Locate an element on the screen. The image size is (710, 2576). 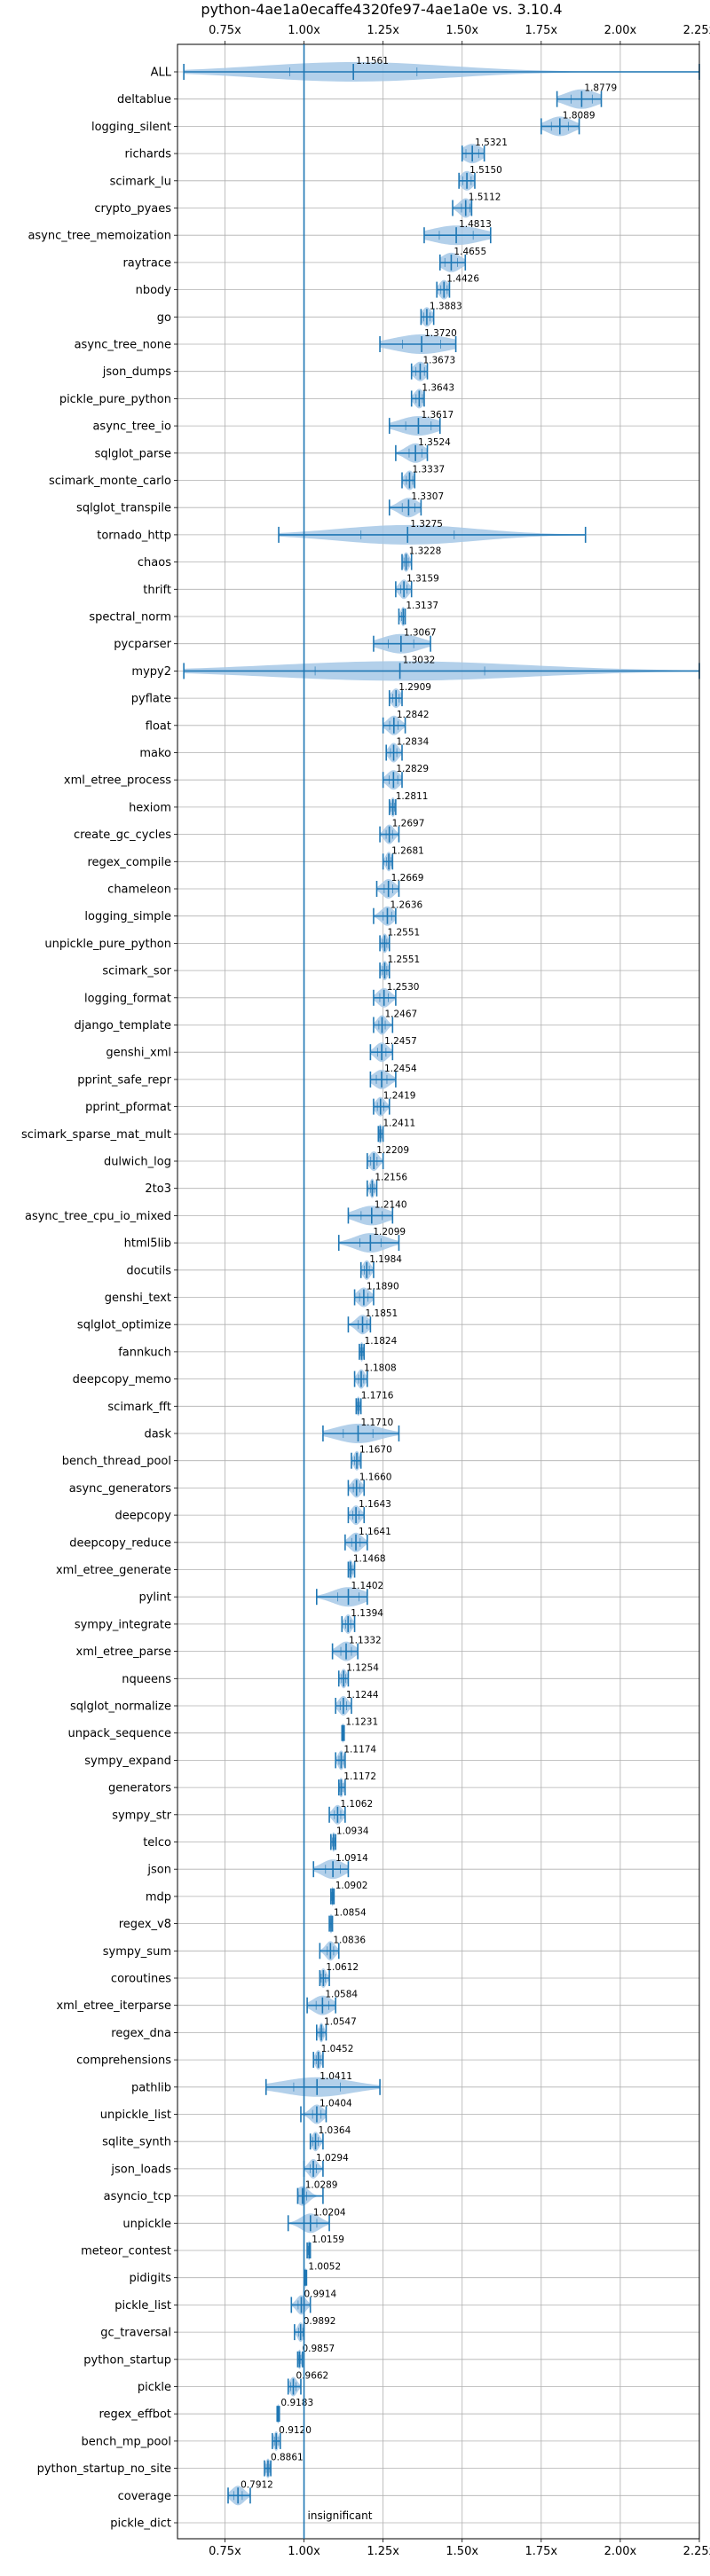
value-label: 1.2209 is located at coordinates (392, 1150).